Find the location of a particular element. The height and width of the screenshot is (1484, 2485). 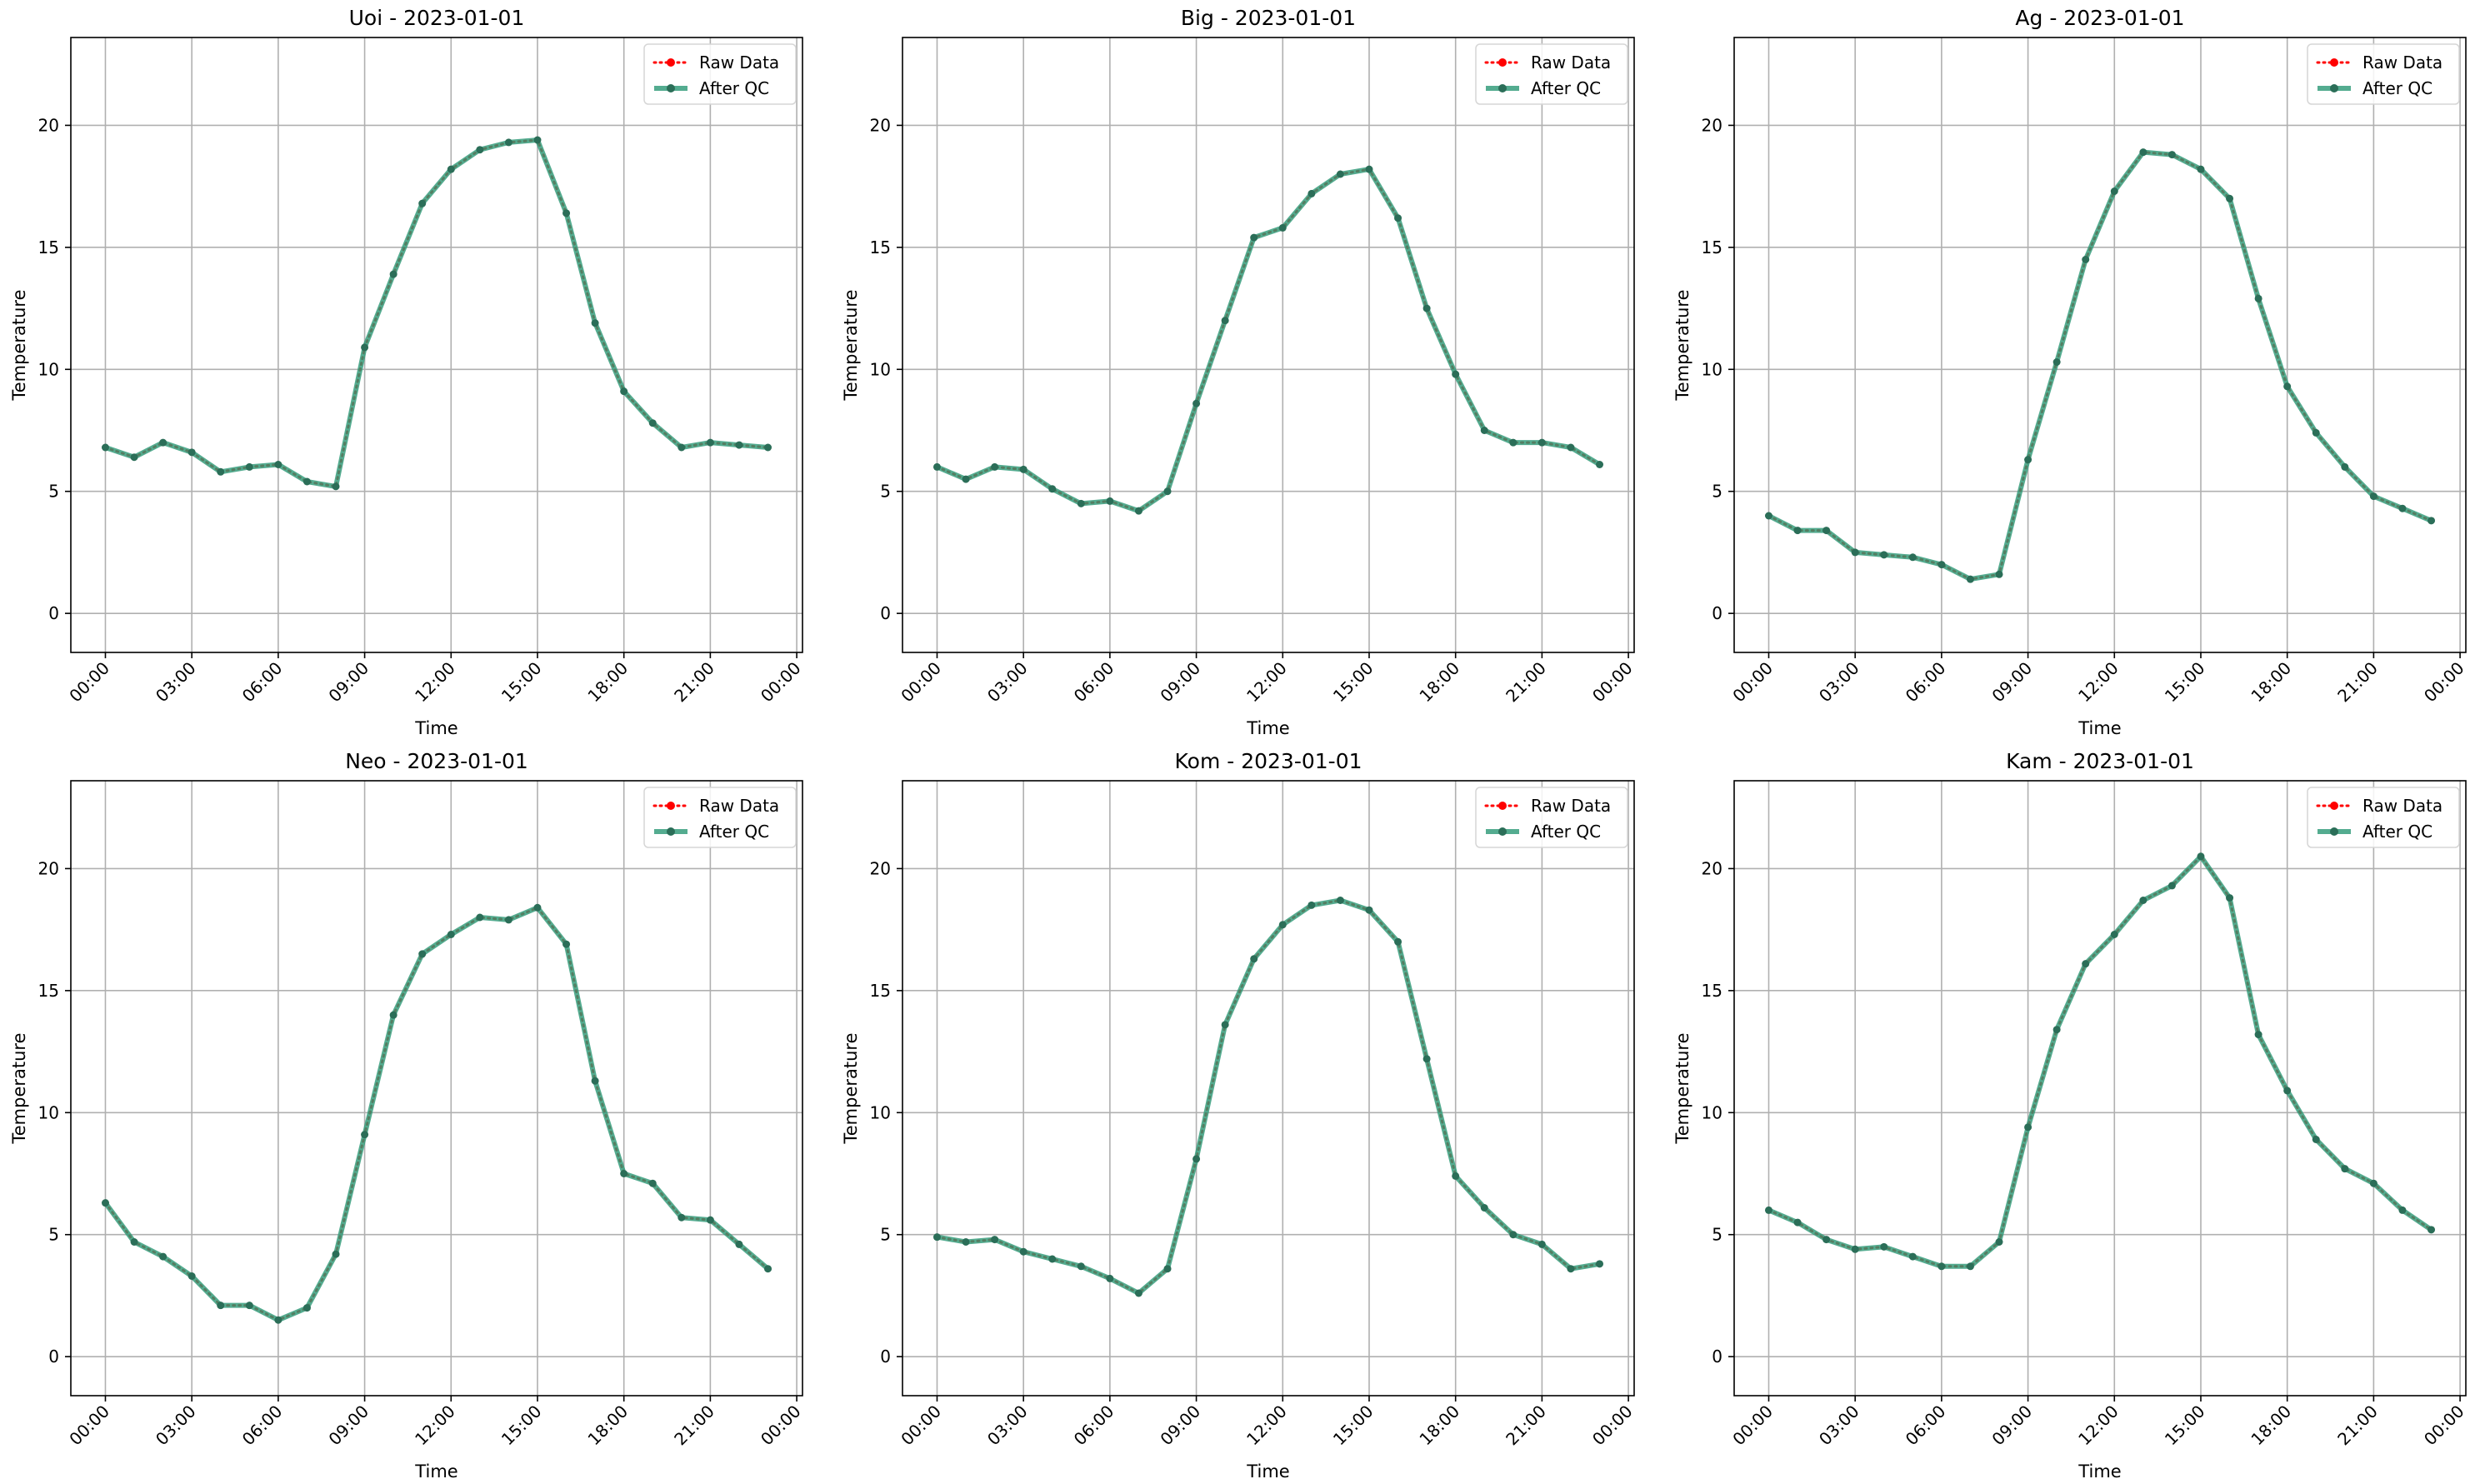

x-tick-label: 21:00 is located at coordinates (1526, 682).